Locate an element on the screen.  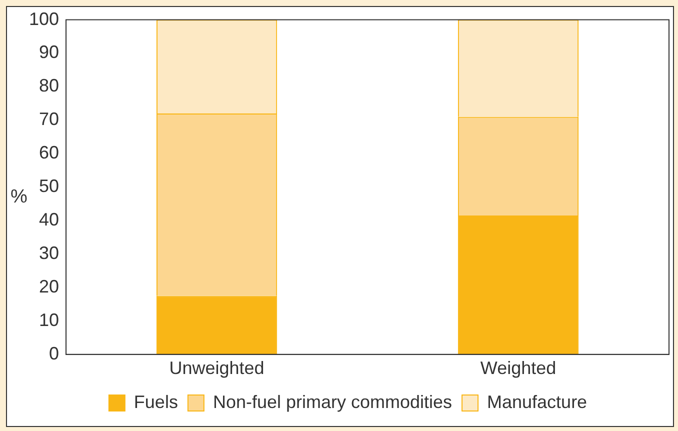
y-tick-label: 70 is located at coordinates (49, 119).